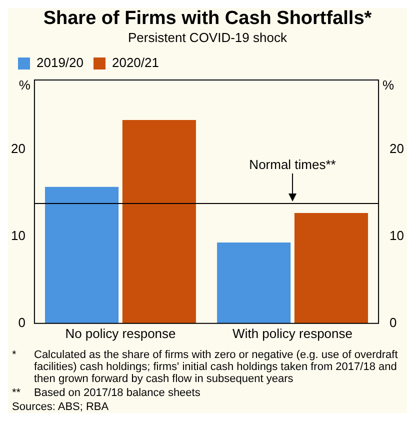 The width and height of the screenshot is (415, 422). I want to click on legend-label: 2019/20, so click(60, 62).